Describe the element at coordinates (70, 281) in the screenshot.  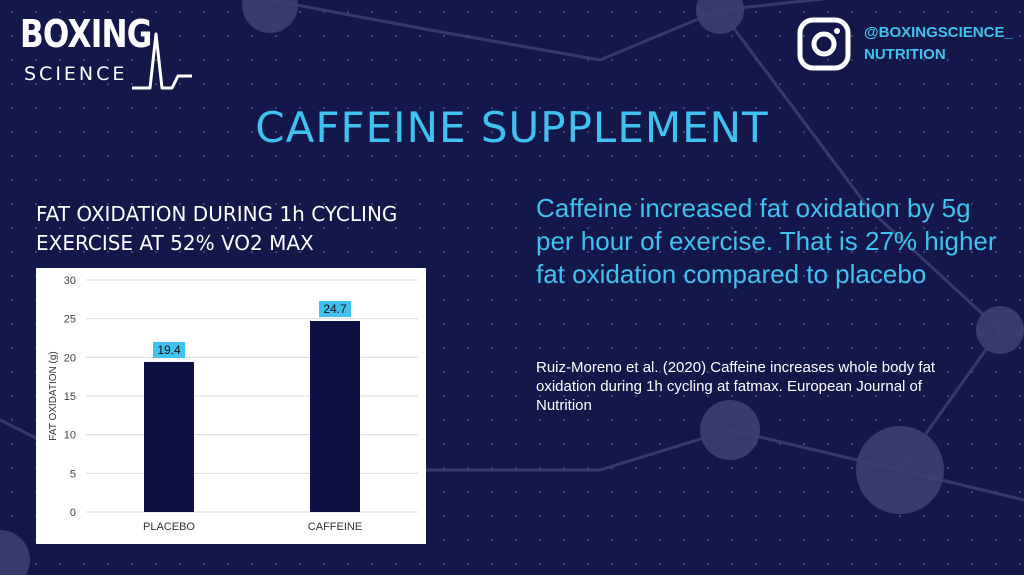
I see `y-tick-label: 30` at that location.